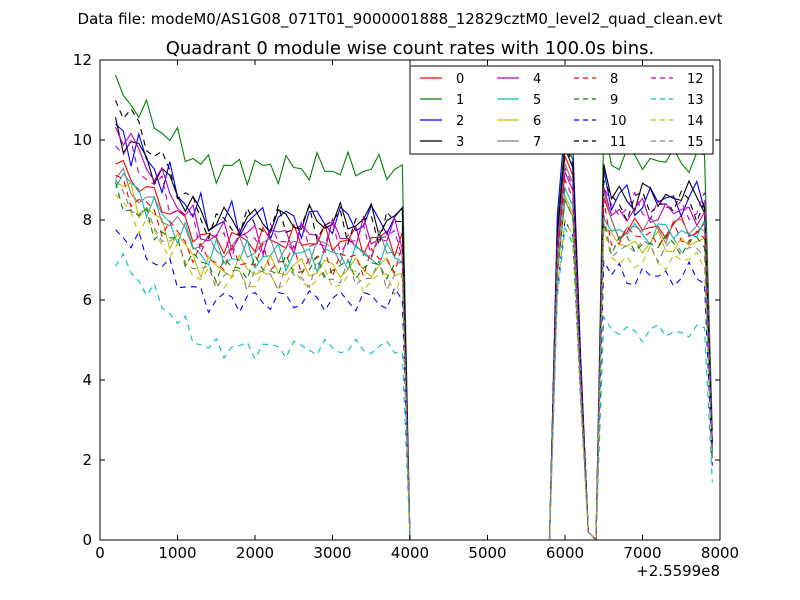 Image resolution: width=800 pixels, height=600 pixels. Describe the element at coordinates (618, 142) in the screenshot. I see `legend-label-11: 11` at that location.